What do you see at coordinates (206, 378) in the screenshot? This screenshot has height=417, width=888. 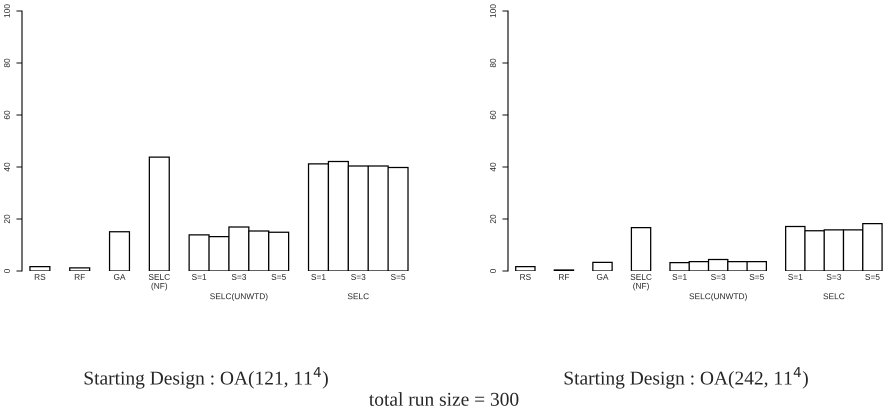 I see `text: Starting Design : OA(121, 11$^{4}$)` at bounding box center [206, 378].